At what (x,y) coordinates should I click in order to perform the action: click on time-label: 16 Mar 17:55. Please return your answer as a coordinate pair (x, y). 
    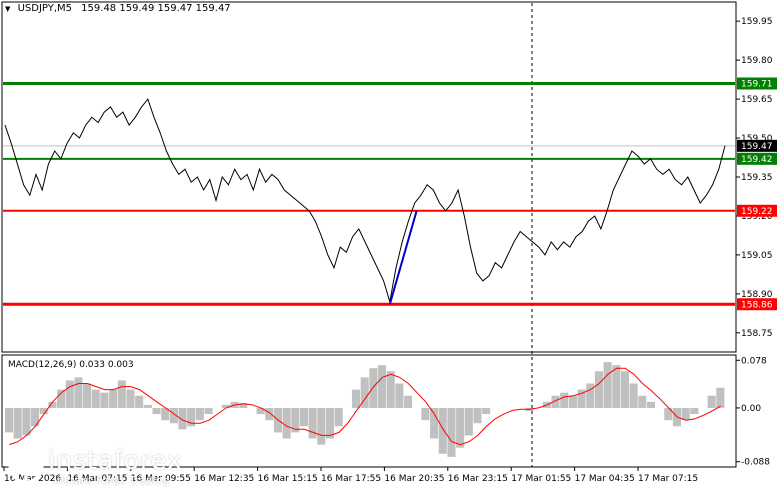
    Looking at the image, I should click on (351, 479).